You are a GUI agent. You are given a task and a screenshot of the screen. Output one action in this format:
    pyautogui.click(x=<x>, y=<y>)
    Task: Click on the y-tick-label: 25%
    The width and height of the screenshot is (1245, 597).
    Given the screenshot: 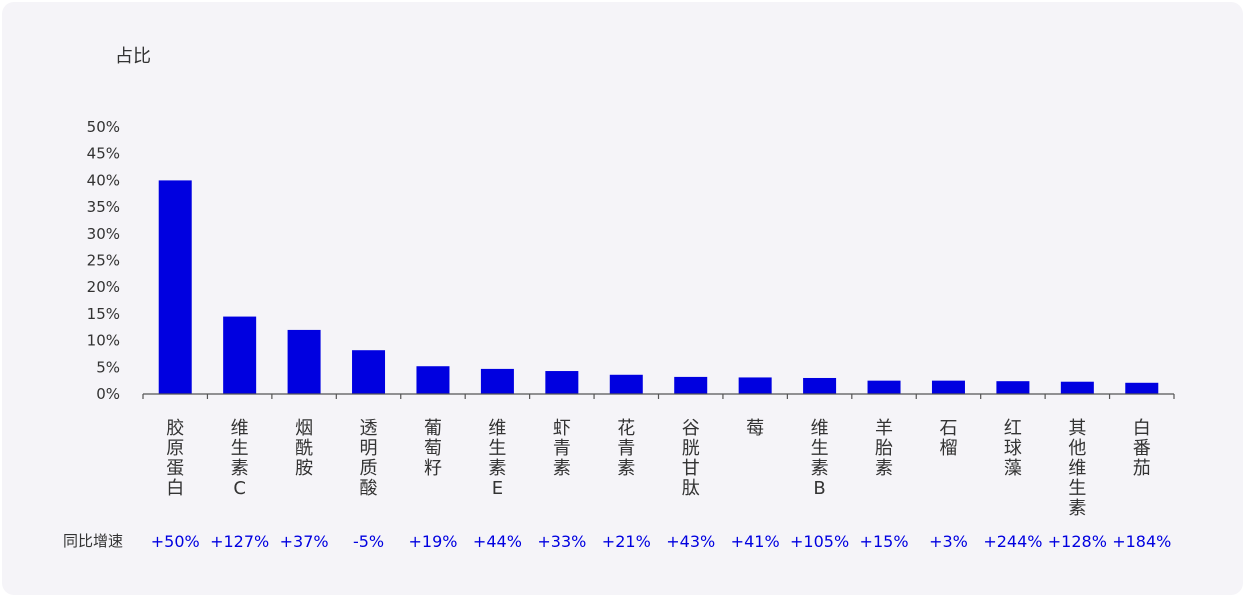 What is the action you would take?
    pyautogui.click(x=103, y=261)
    